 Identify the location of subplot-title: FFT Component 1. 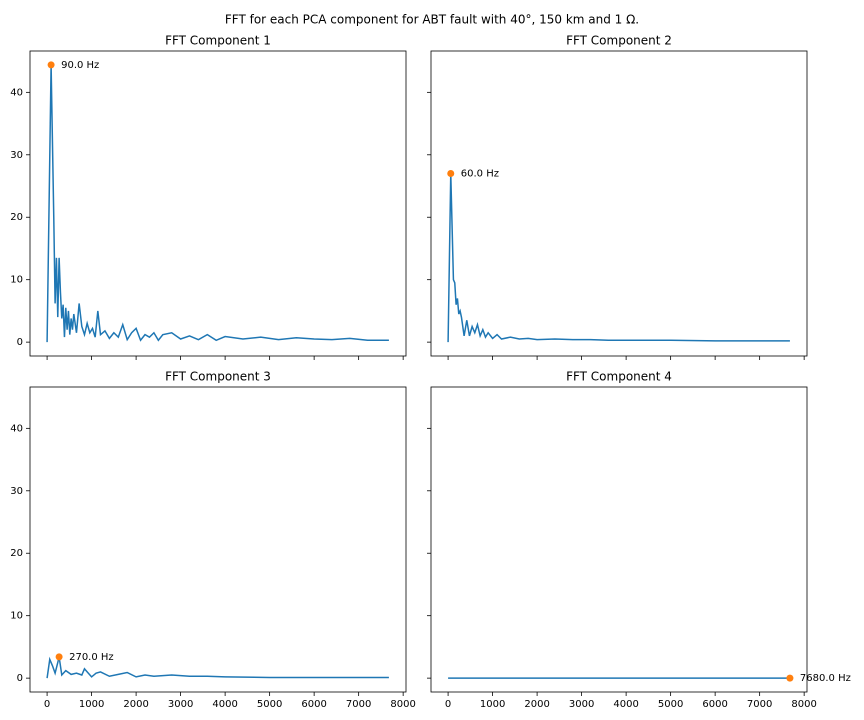
(218, 41).